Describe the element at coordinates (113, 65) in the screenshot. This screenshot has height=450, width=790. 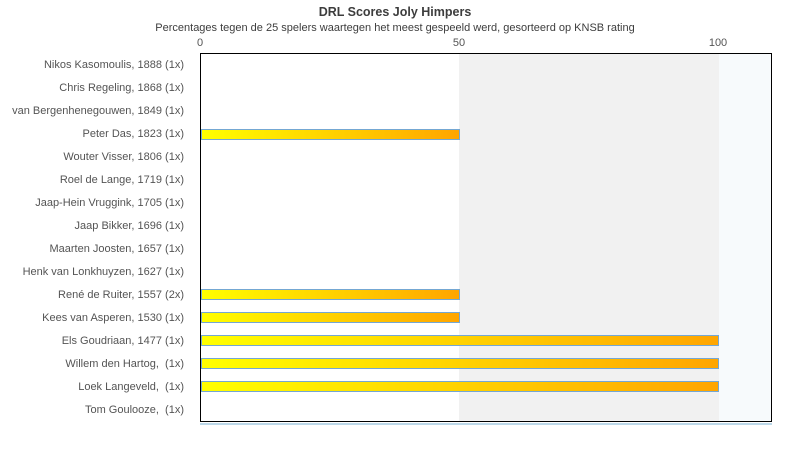
I see `player-label: Nikos Kasomoulis, 1888 (1x)` at that location.